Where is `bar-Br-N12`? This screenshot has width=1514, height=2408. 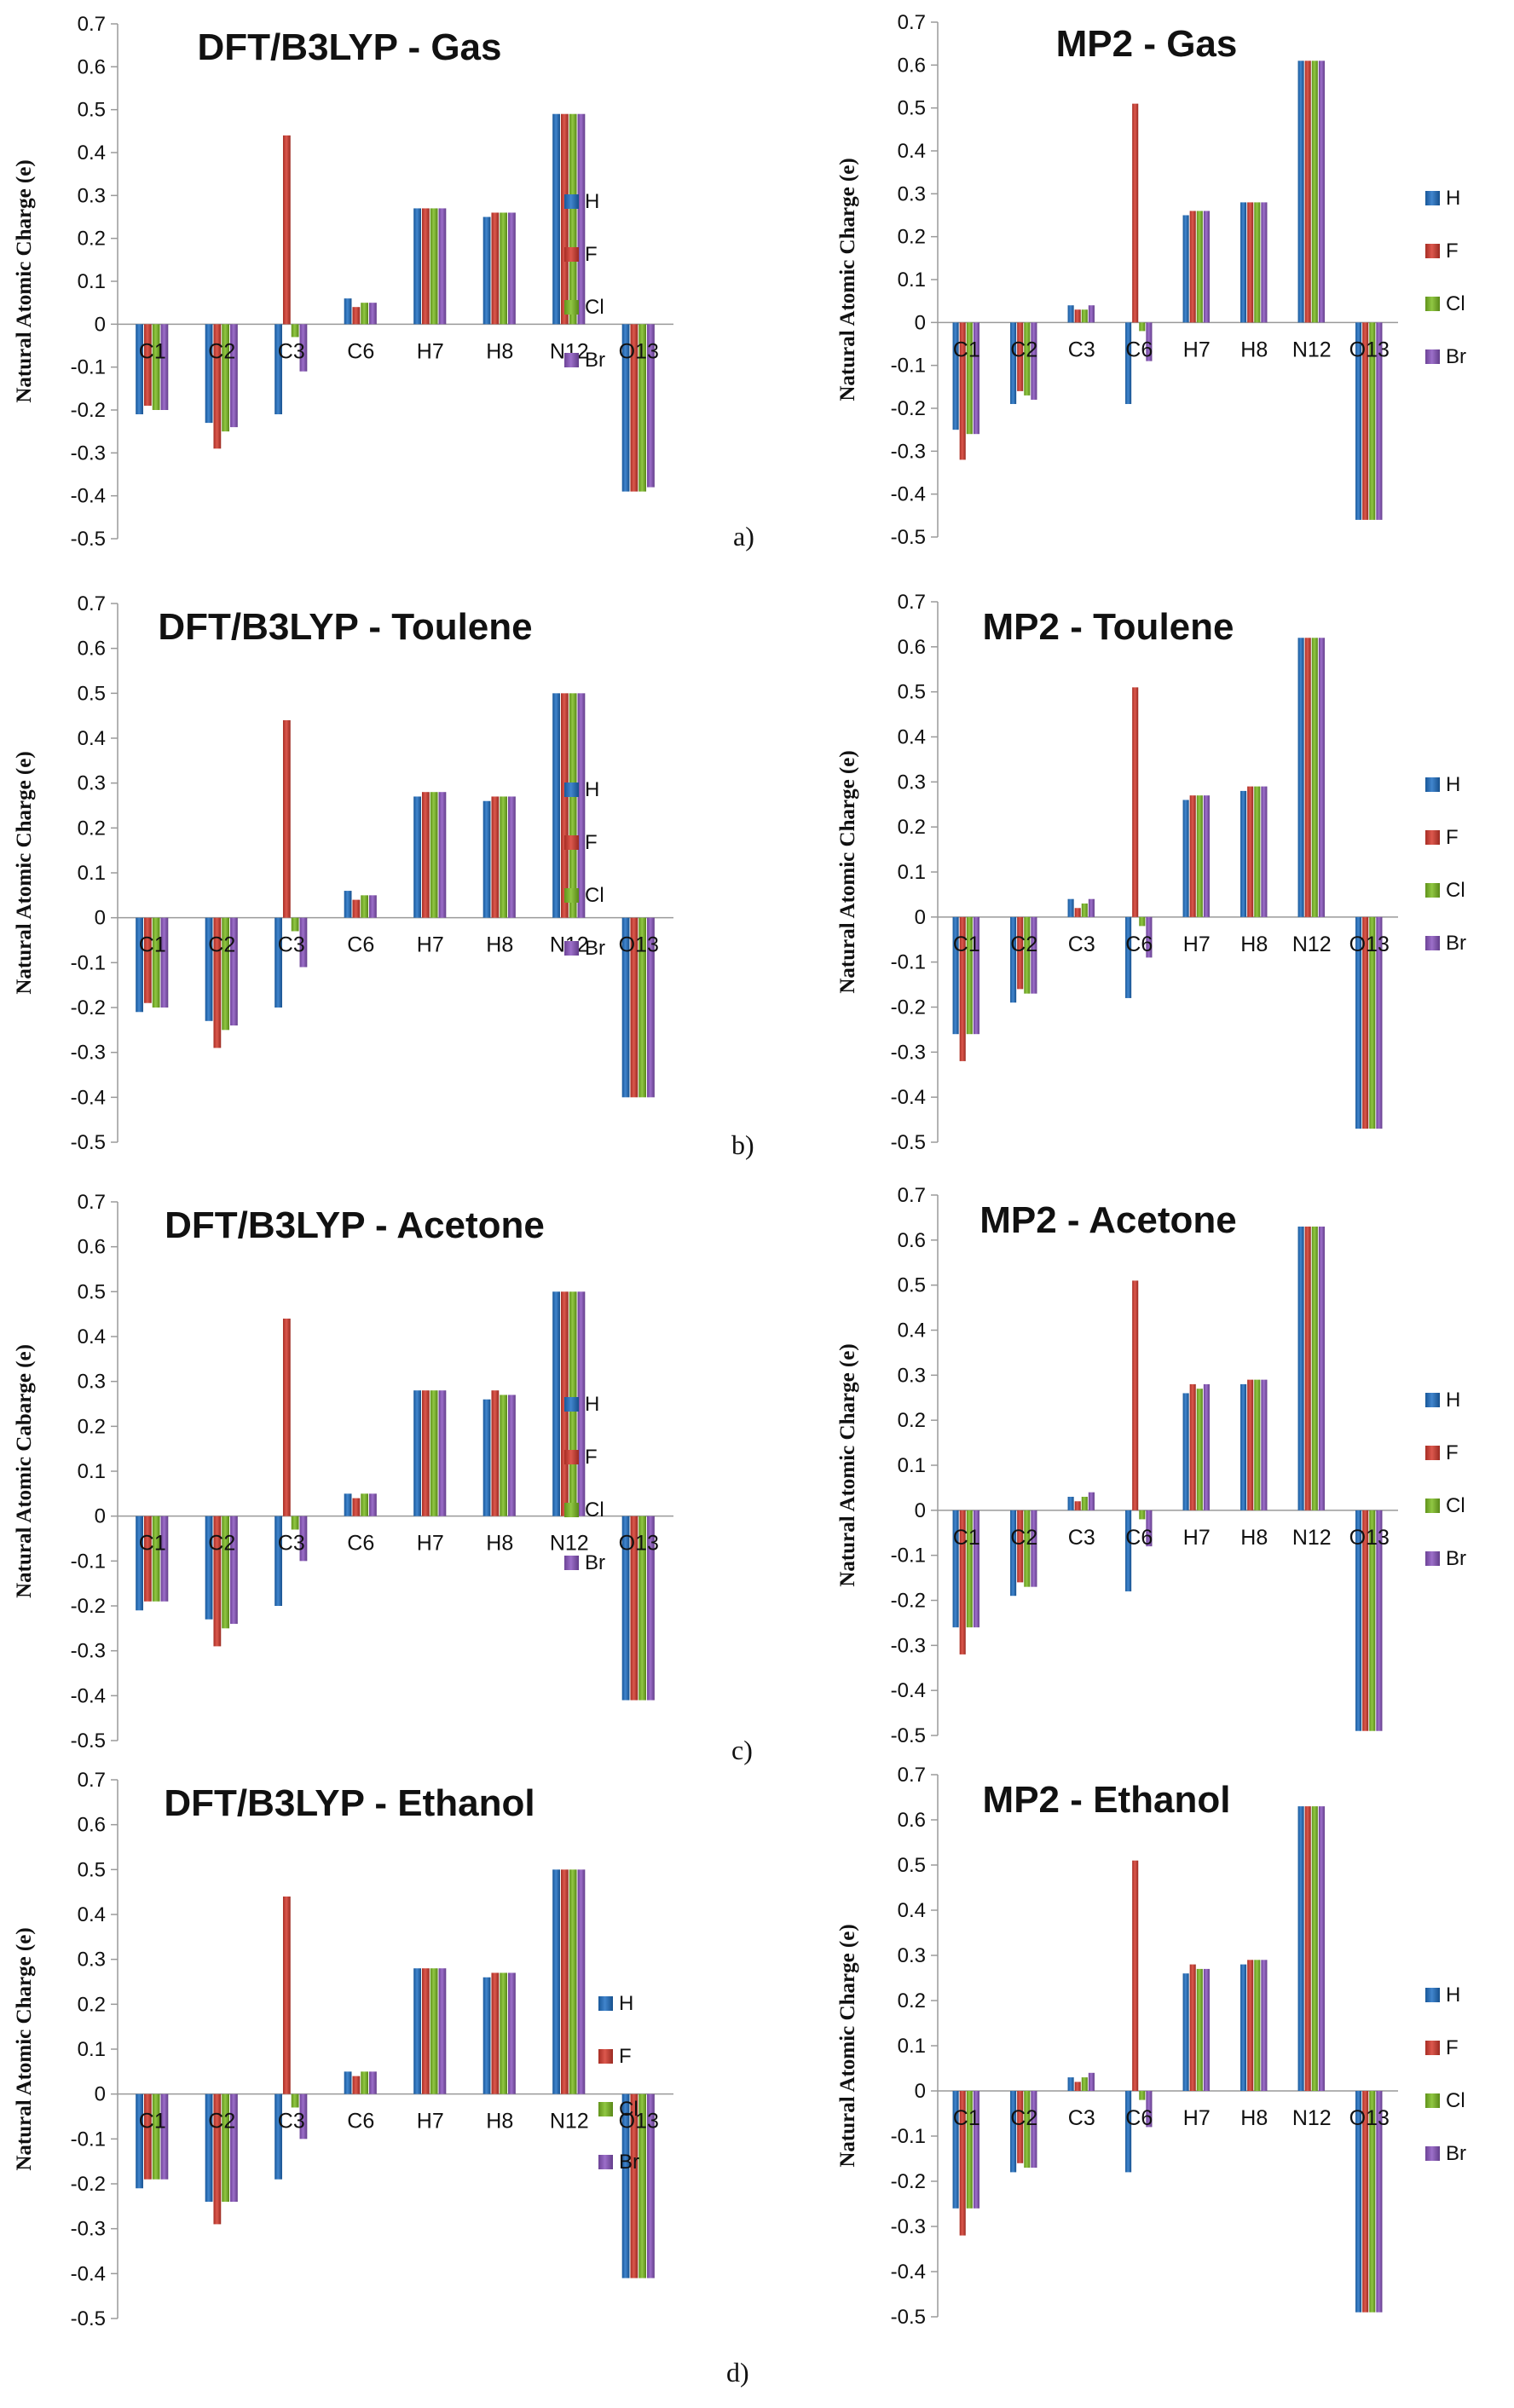 bar-Br-N12 is located at coordinates (1321, 1948).